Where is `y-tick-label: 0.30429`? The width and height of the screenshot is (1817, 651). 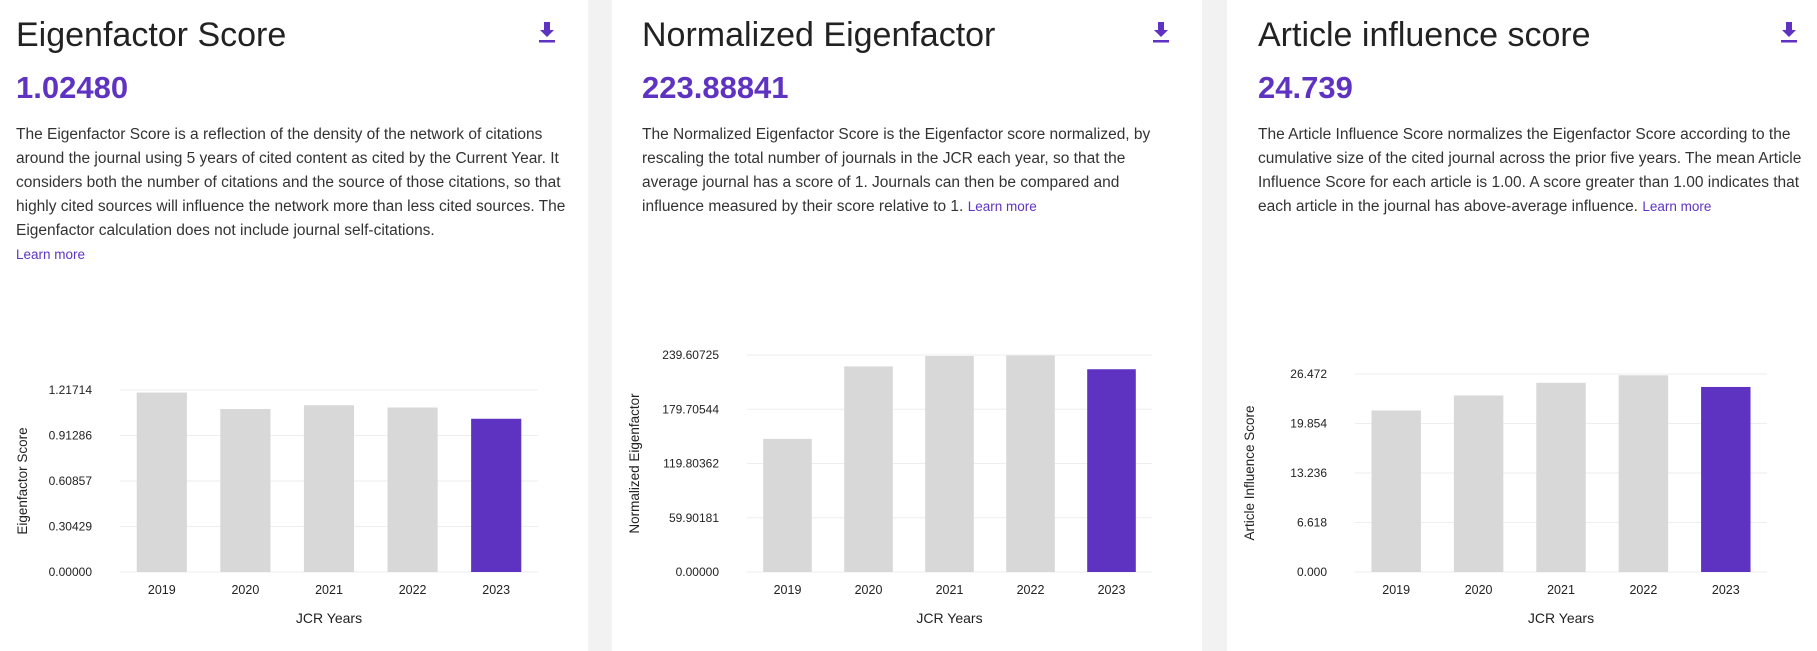 y-tick-label: 0.30429 is located at coordinates (71, 527).